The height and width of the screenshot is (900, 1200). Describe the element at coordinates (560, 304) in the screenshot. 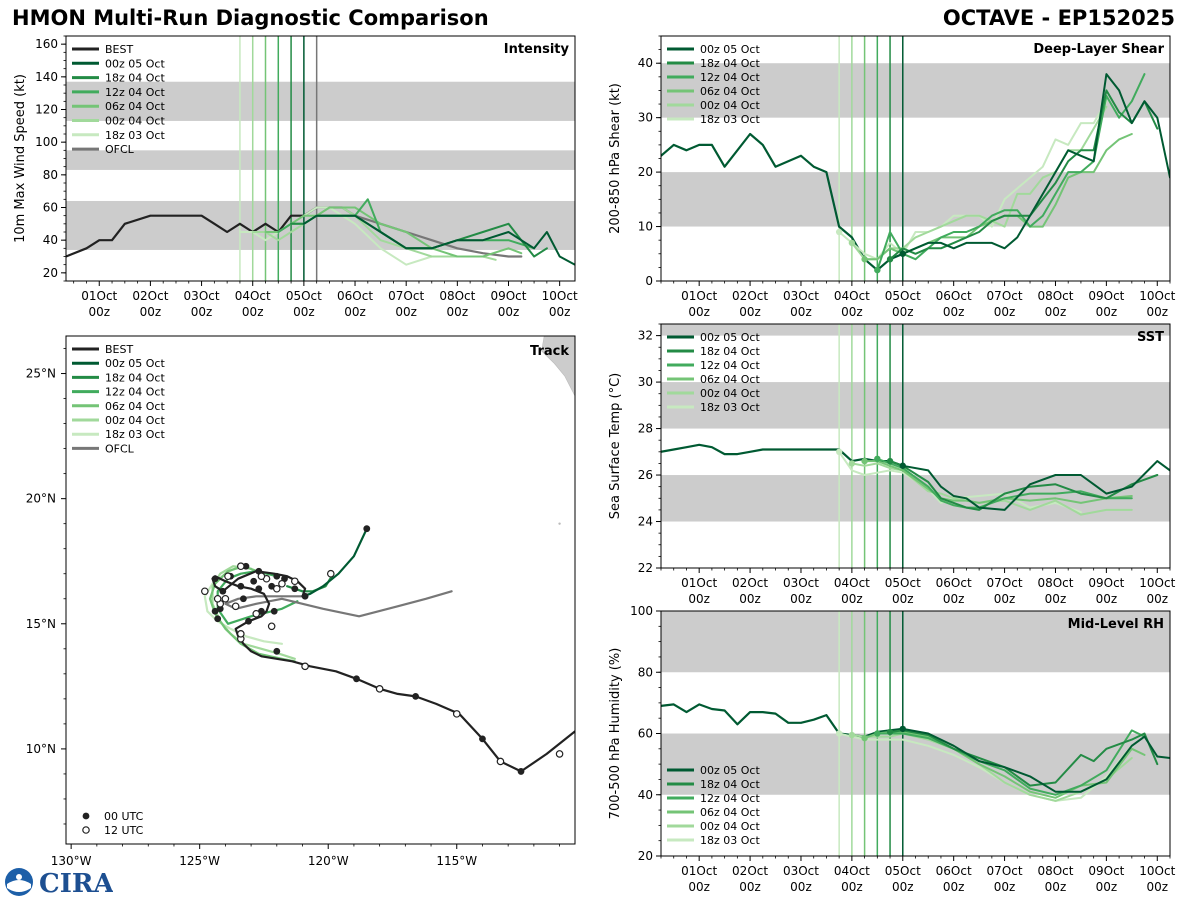

I see `intensity-xtick-label: 10Oct 00z` at that location.